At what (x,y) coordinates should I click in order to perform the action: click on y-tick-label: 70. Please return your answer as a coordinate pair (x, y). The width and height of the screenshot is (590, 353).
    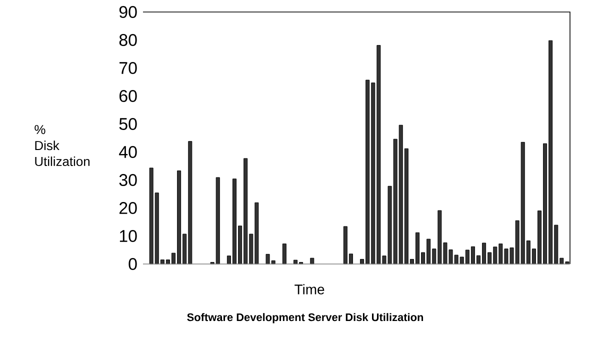
    Looking at the image, I should click on (128, 68).